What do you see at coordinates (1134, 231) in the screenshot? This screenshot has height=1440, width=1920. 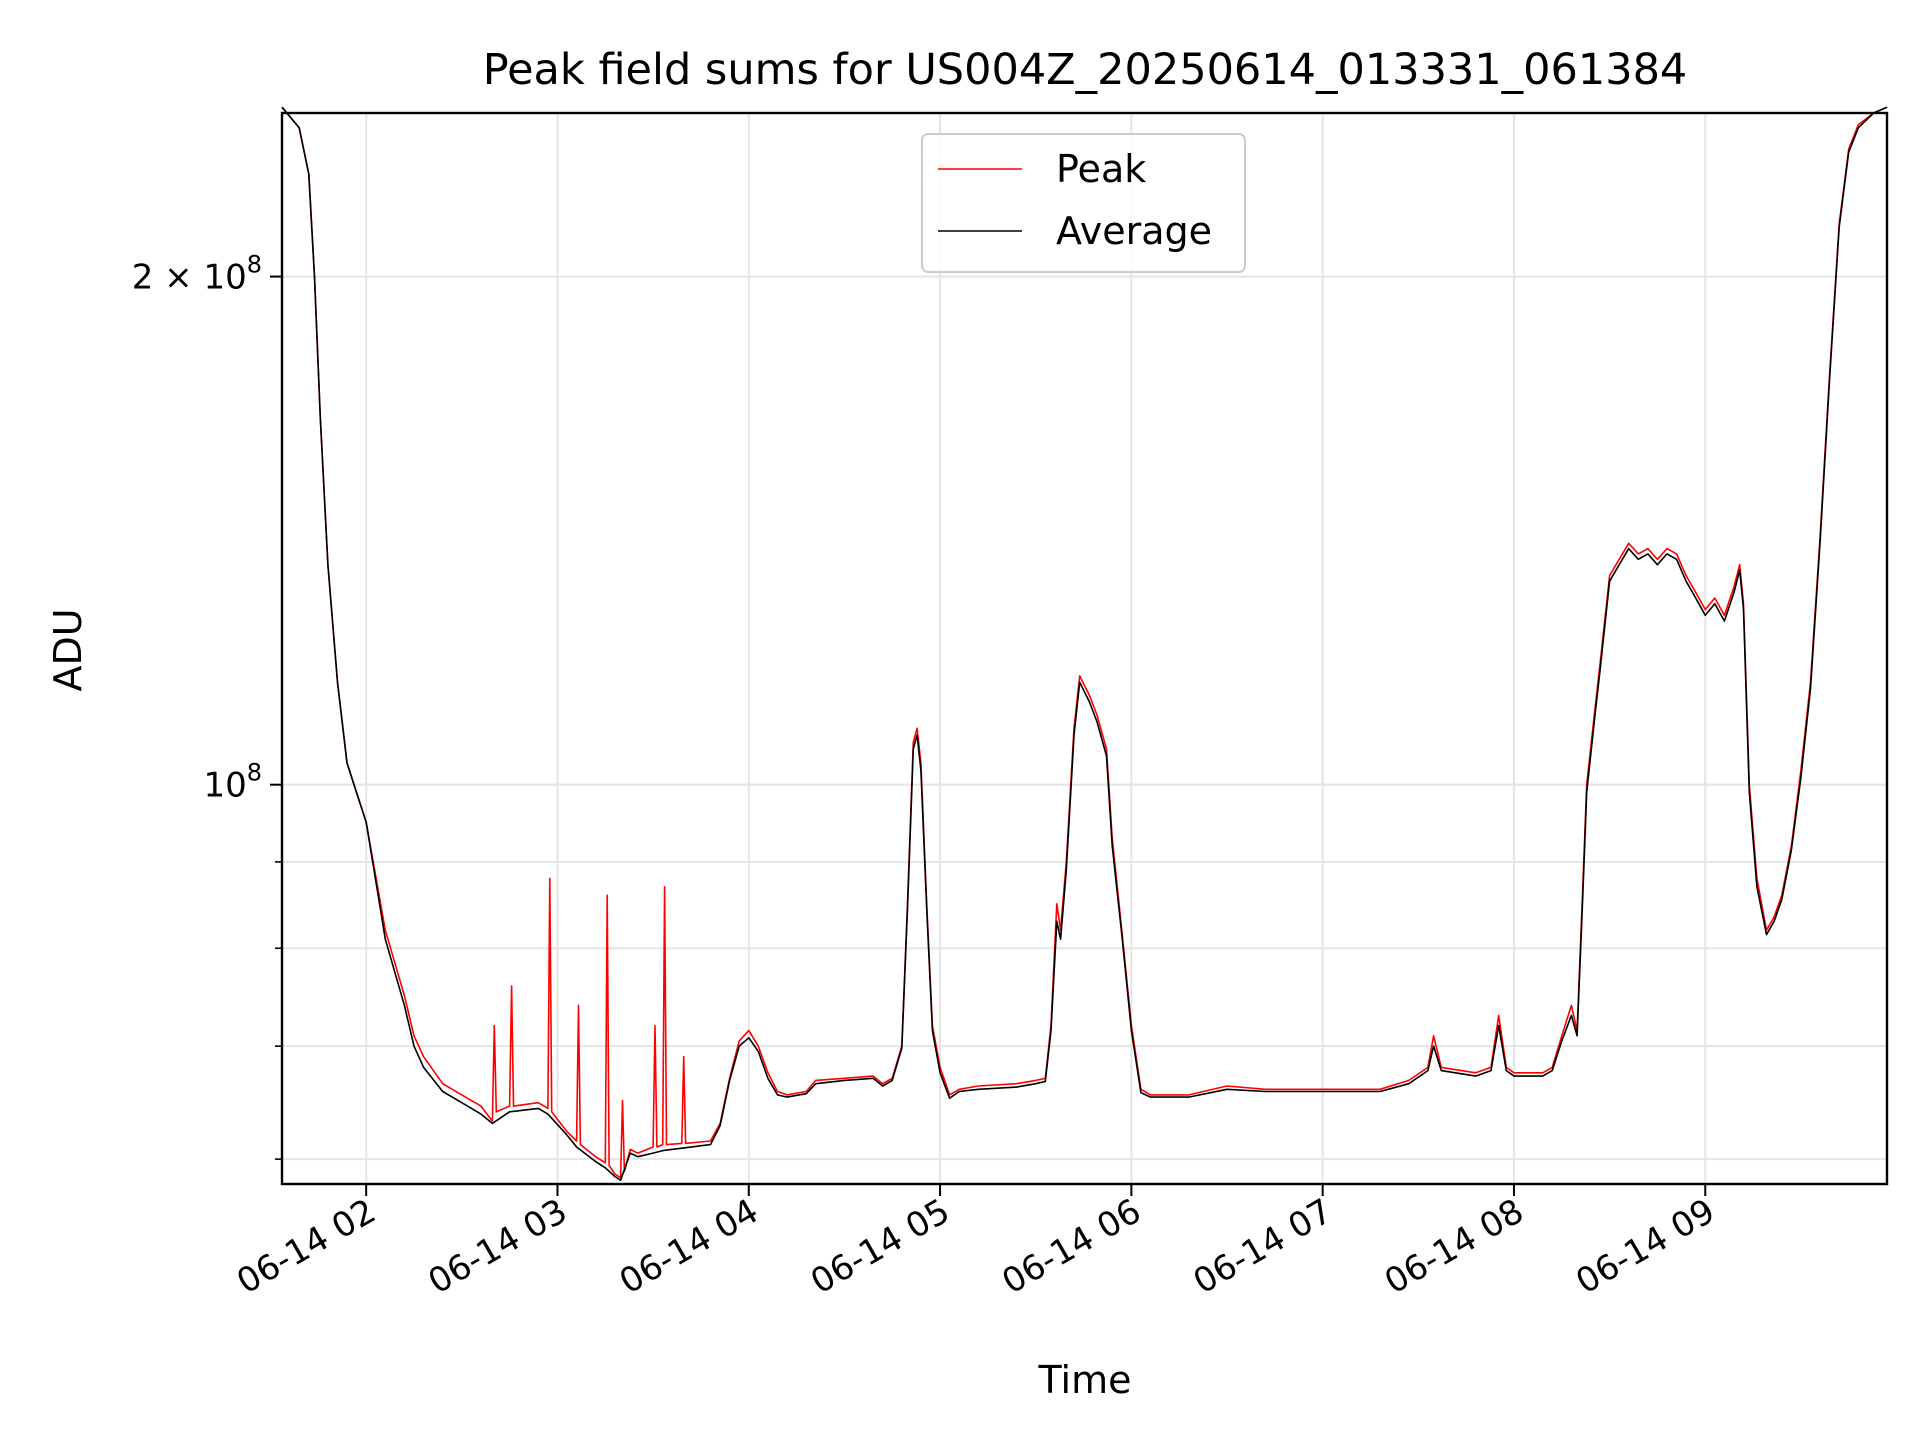 I see `legend-label-average: Average` at bounding box center [1134, 231].